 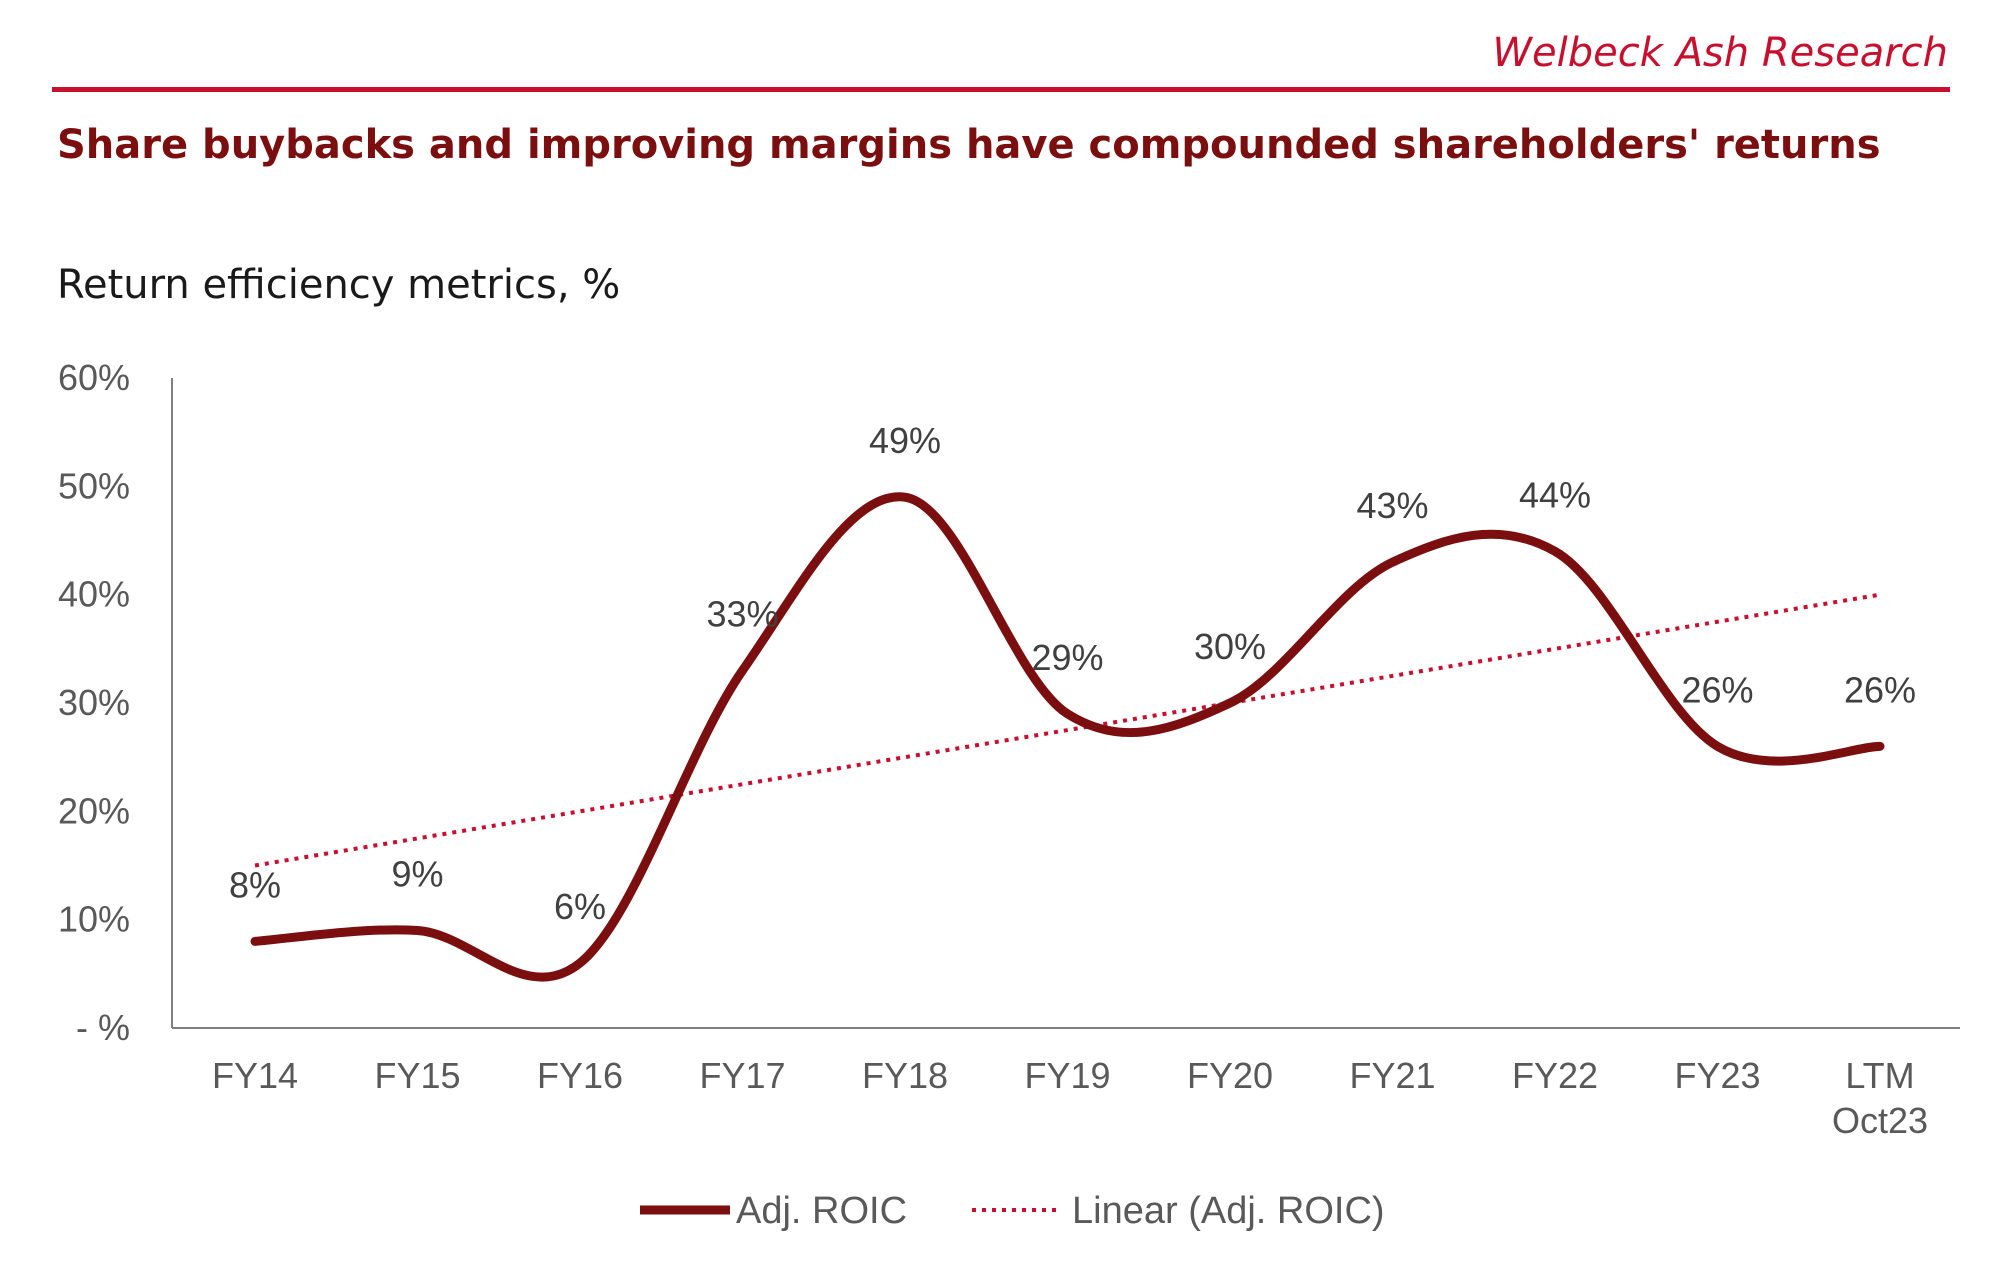 I want to click on y-tick-label: - %, so click(x=103, y=1027).